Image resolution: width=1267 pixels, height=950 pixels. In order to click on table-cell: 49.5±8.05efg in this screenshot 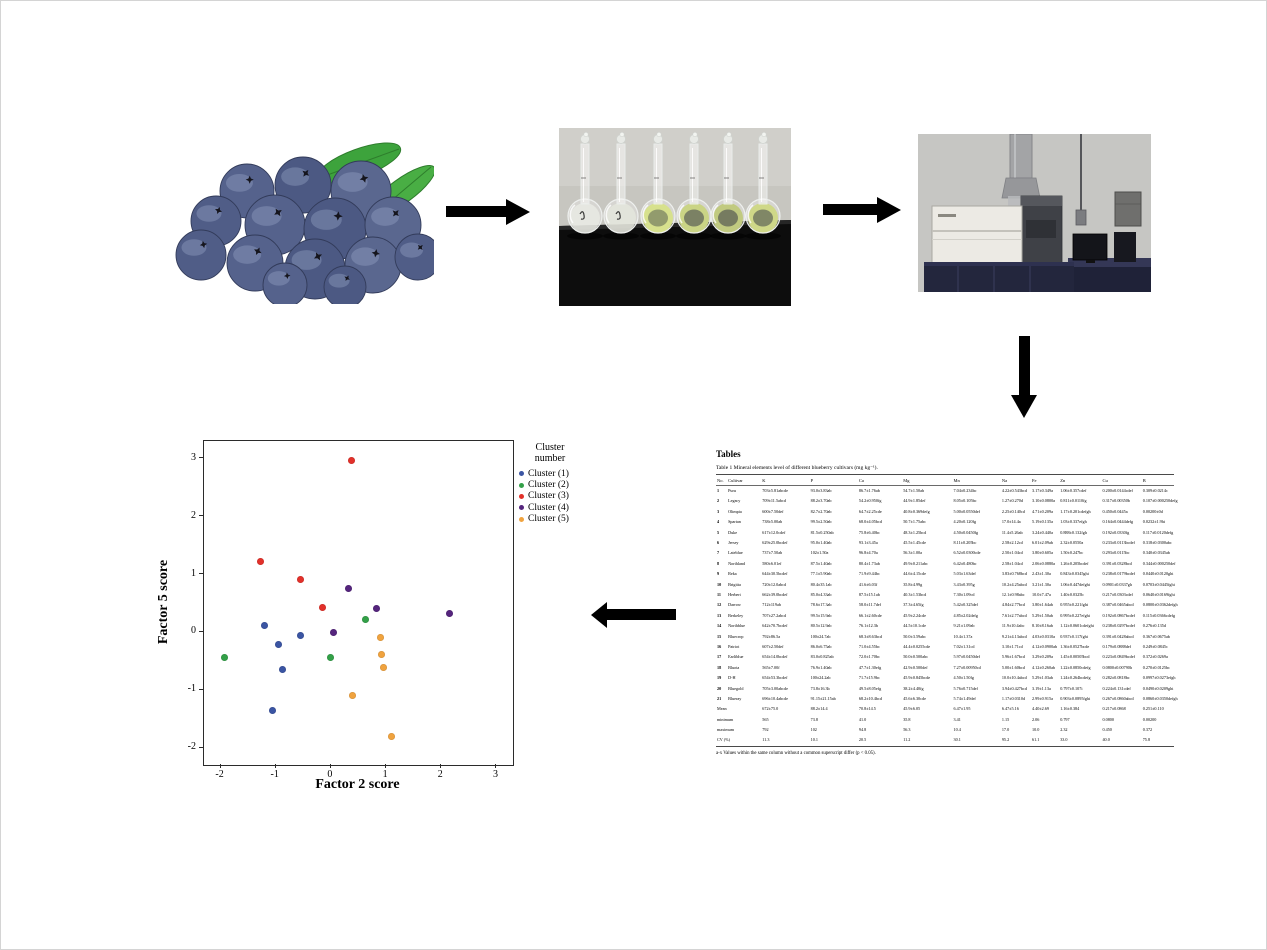, I will do `click(870, 688)`.